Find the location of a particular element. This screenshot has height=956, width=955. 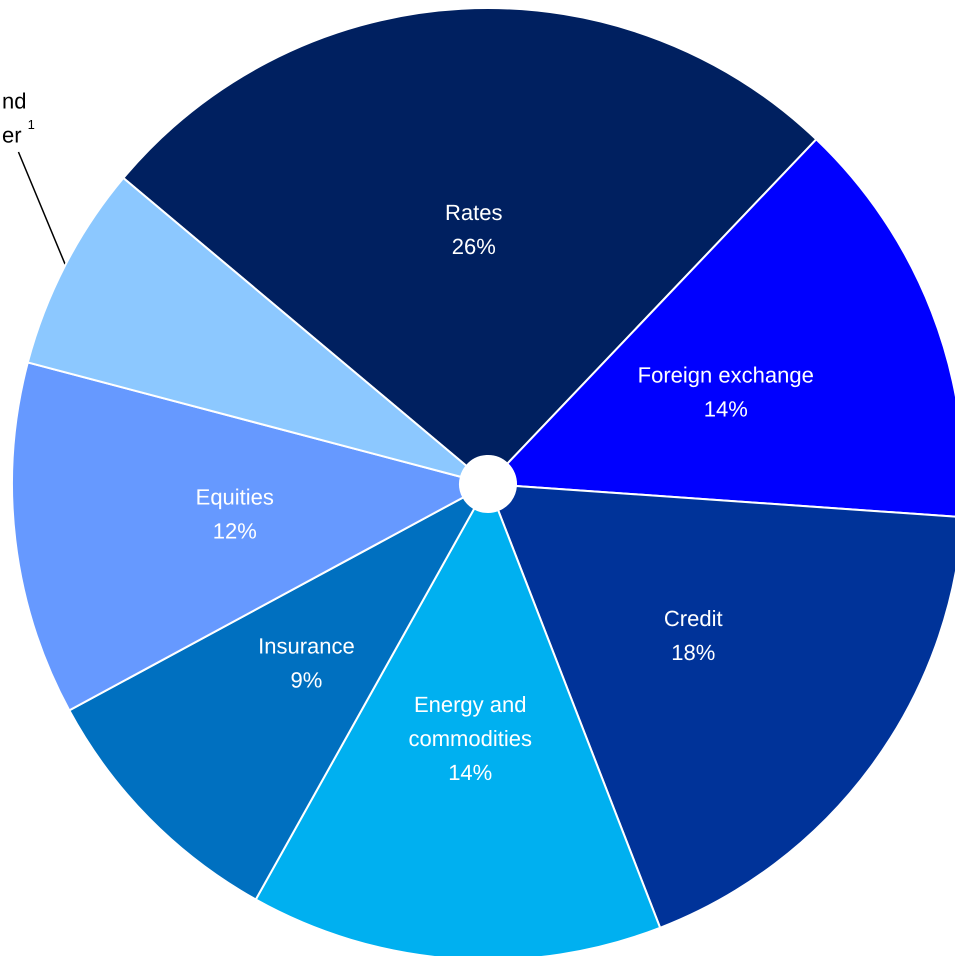

slice-label: nd er 1 is located at coordinates (18, 118).